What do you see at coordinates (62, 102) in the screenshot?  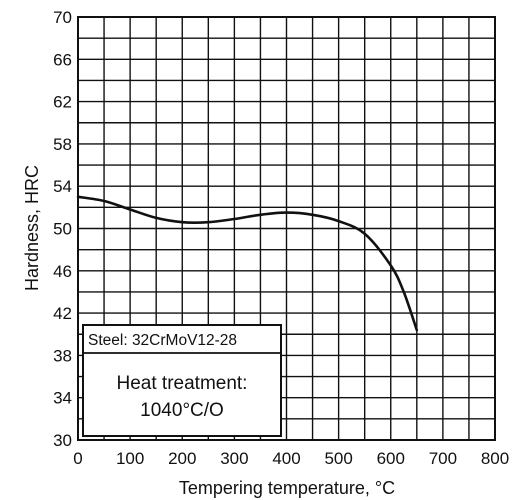 I see `y-tick-label: 62` at bounding box center [62, 102].